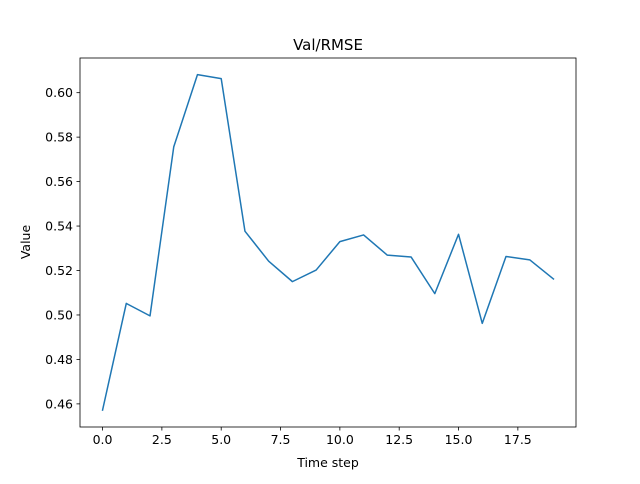 This screenshot has height=484, width=640. What do you see at coordinates (327, 462) in the screenshot?
I see `x-axis-label: Time step` at bounding box center [327, 462].